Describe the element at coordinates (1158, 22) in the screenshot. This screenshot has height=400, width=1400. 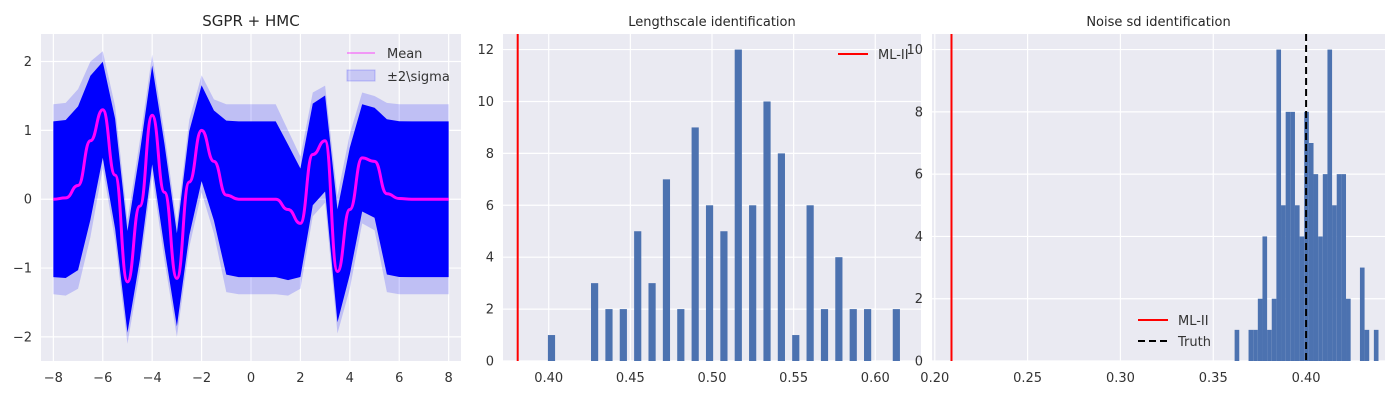
I see `chart-title: Noise sd identification` at that location.